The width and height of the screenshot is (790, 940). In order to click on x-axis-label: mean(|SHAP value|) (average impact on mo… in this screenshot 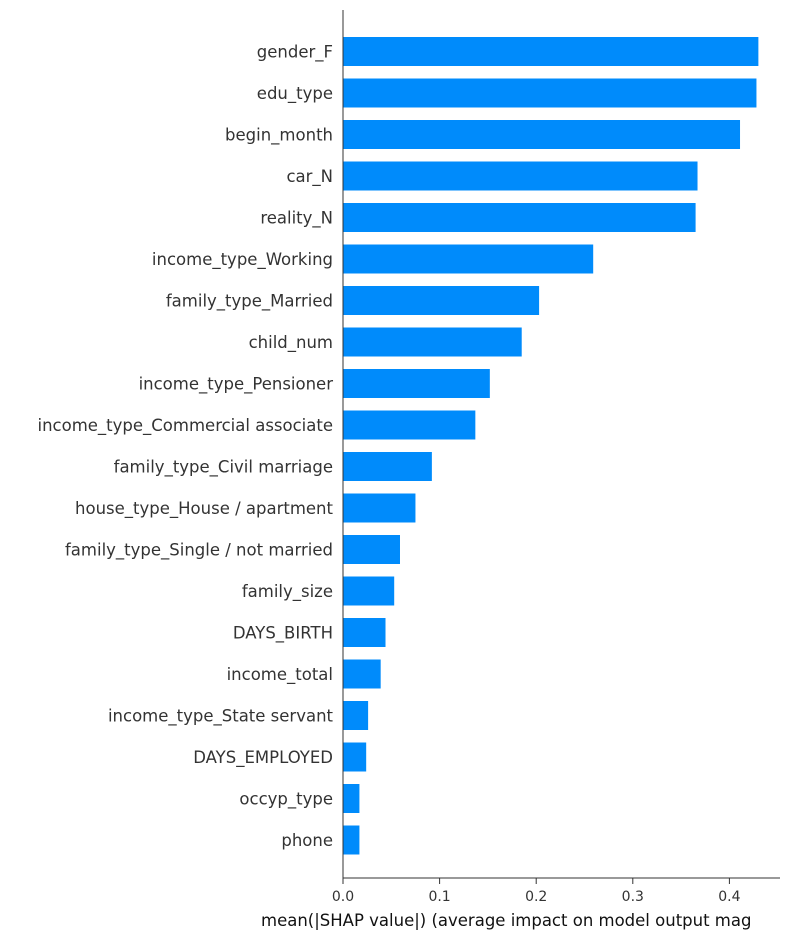, I will do `click(506, 920)`.